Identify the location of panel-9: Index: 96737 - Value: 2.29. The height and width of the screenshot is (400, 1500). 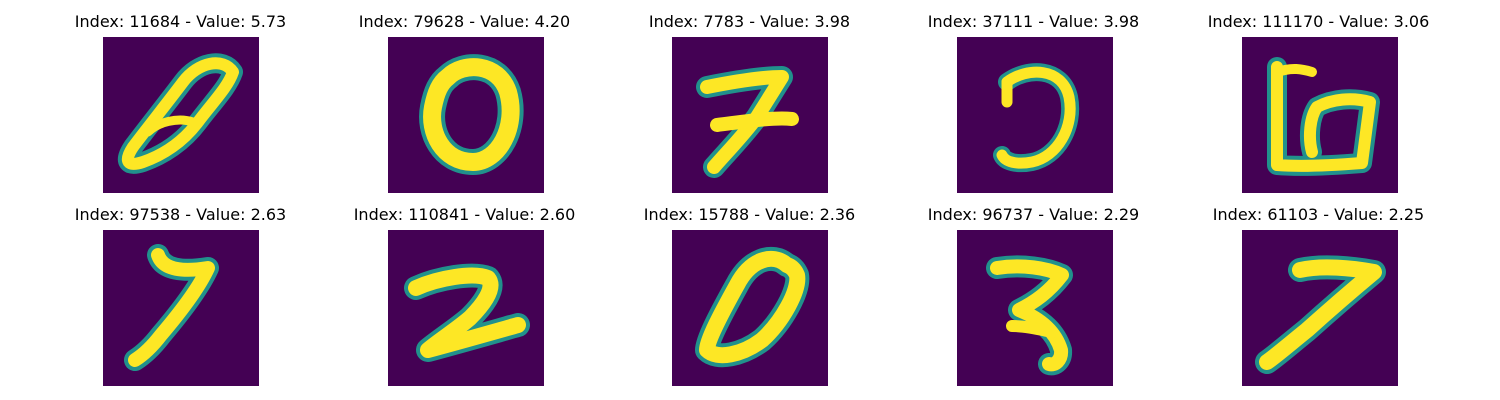
(1033, 296).